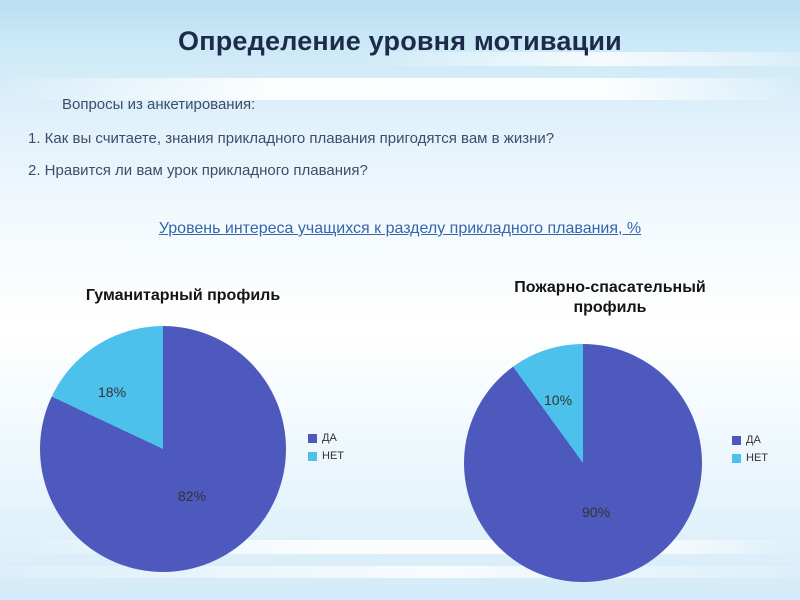  I want to click on survey-intro-text: Вопросы из анкетирования:, so click(159, 104).